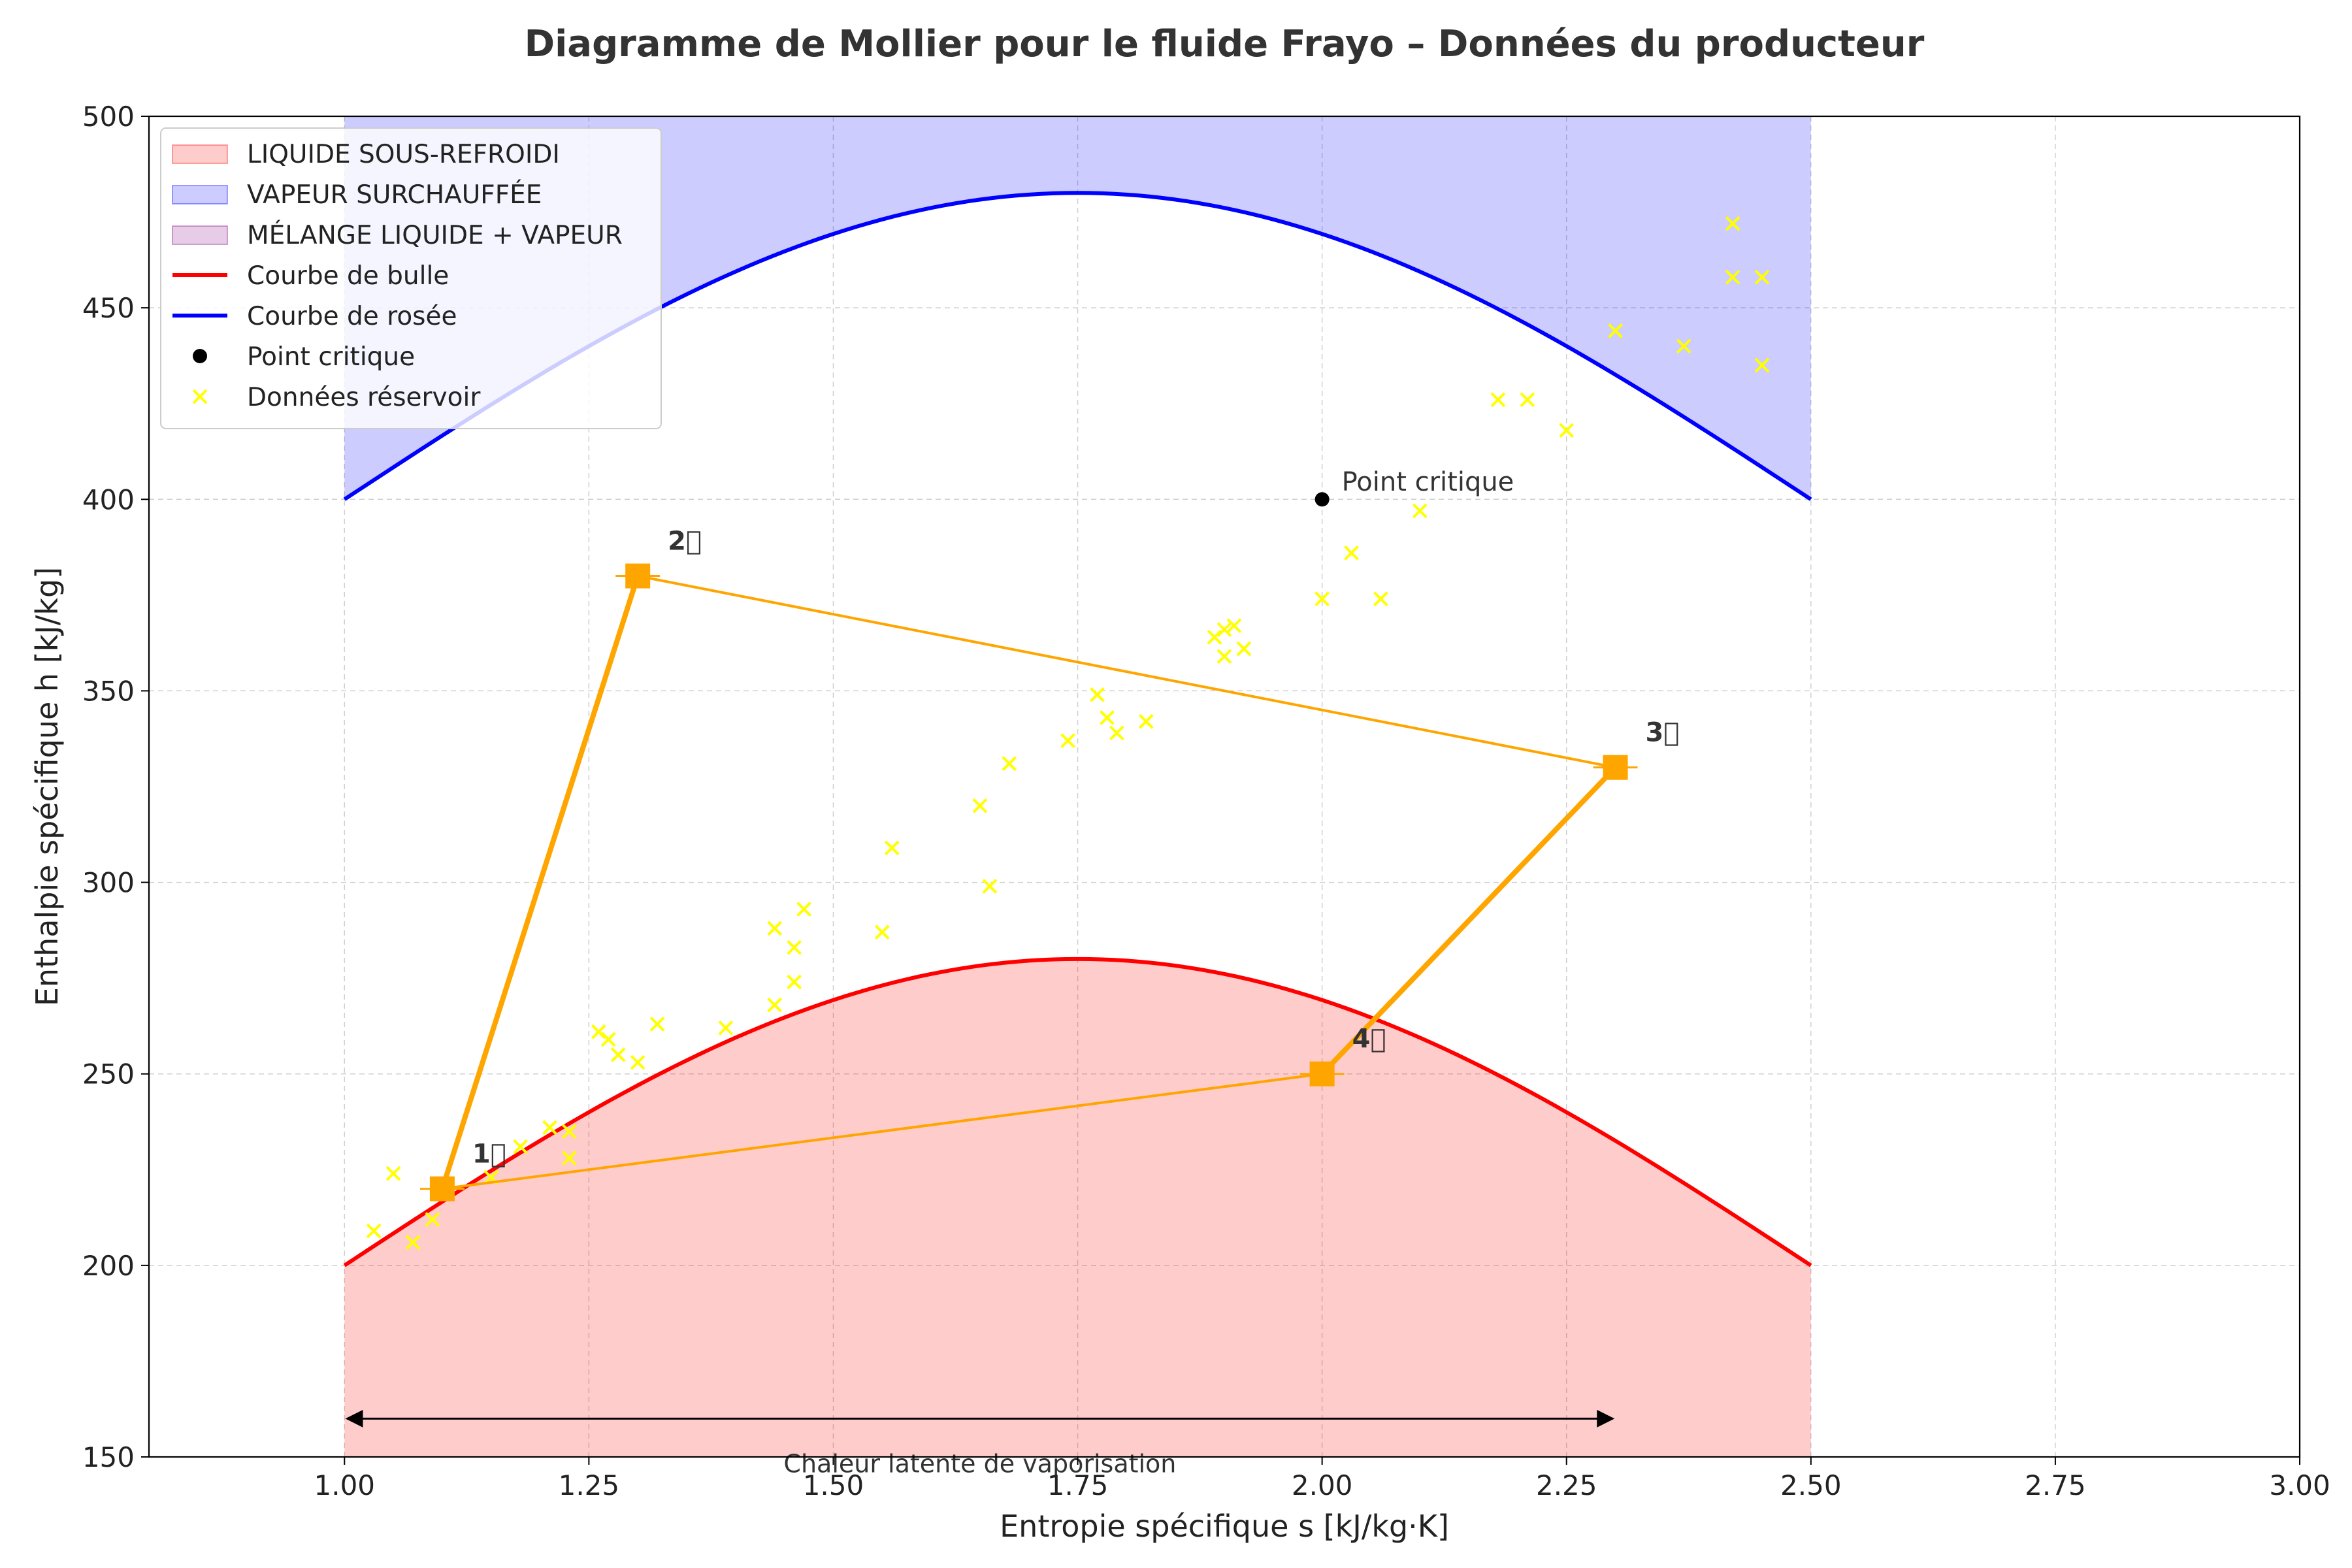  Describe the element at coordinates (1811, 1485) in the screenshot. I see `x-tick-label: 2.50` at that location.